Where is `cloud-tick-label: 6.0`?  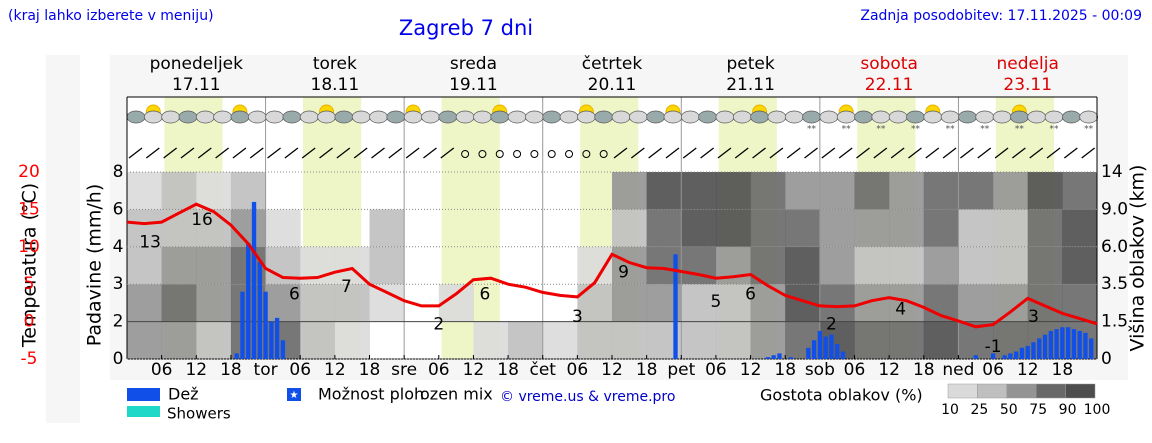 cloud-tick-label: 6.0 is located at coordinates (1114, 247).